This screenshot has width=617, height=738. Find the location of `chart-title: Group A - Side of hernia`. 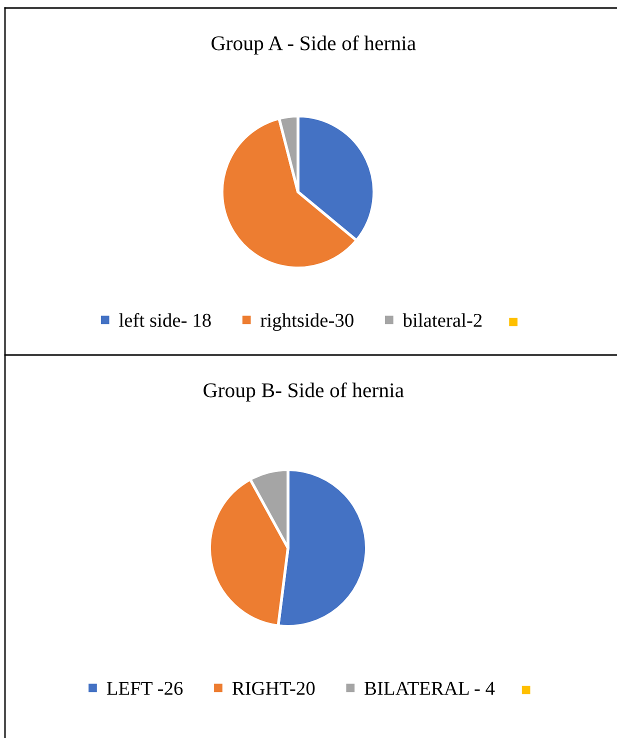

chart-title: Group A - Side of hernia is located at coordinates (314, 45).